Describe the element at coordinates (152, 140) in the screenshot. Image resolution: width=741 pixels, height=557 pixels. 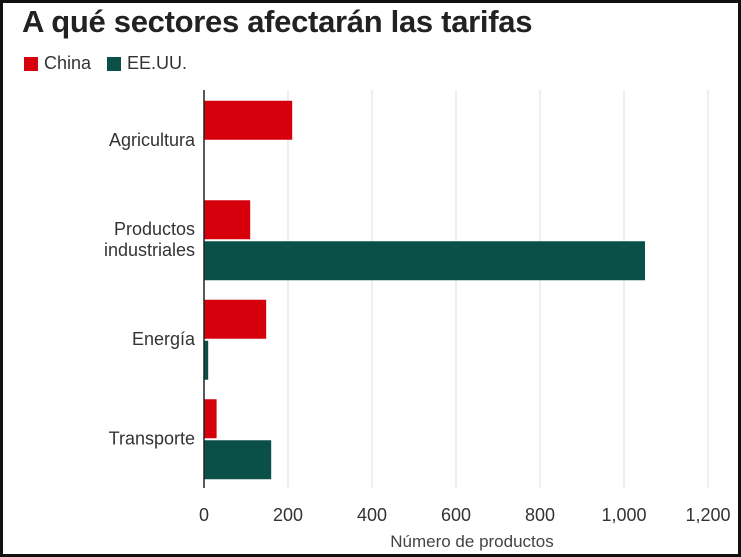
I see `category-label-agricultura: Agricultura` at that location.